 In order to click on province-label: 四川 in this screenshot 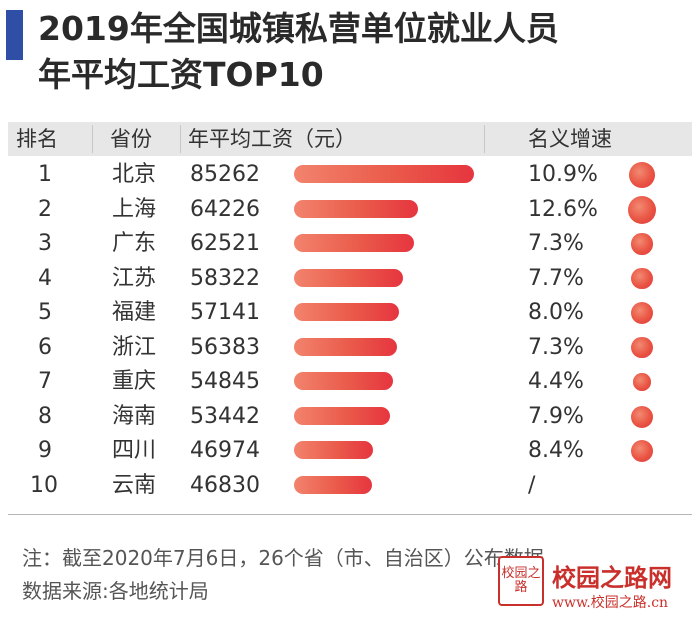, I will do `click(134, 450)`.